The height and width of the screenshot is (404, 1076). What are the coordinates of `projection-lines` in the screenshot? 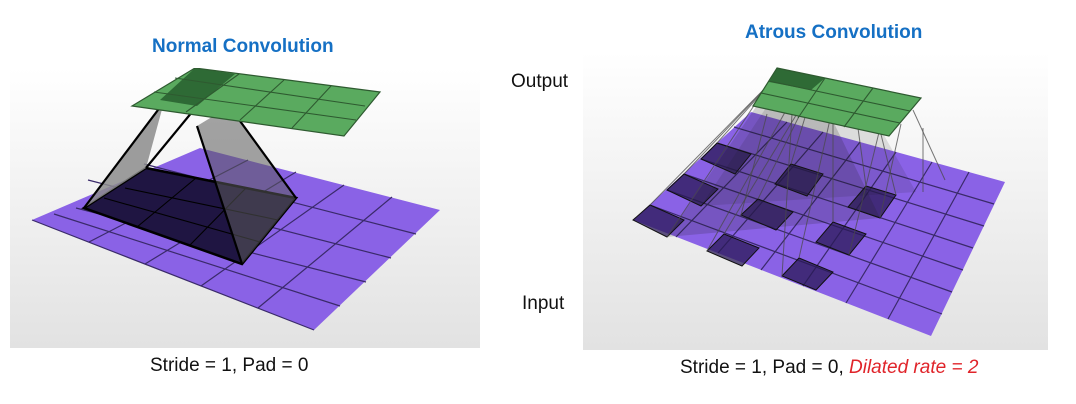 It's located at (190, 183).